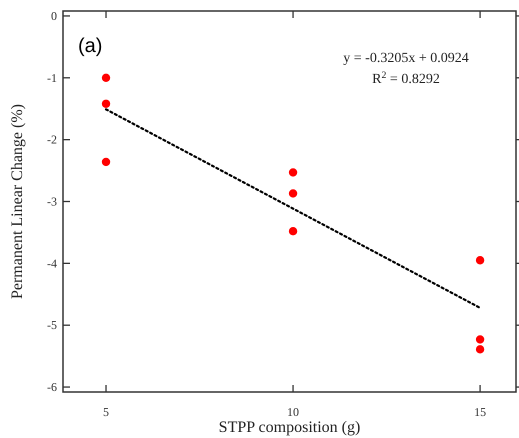 The width and height of the screenshot is (519, 438). Describe the element at coordinates (106, 412) in the screenshot. I see `x-tick-label: 5` at that location.